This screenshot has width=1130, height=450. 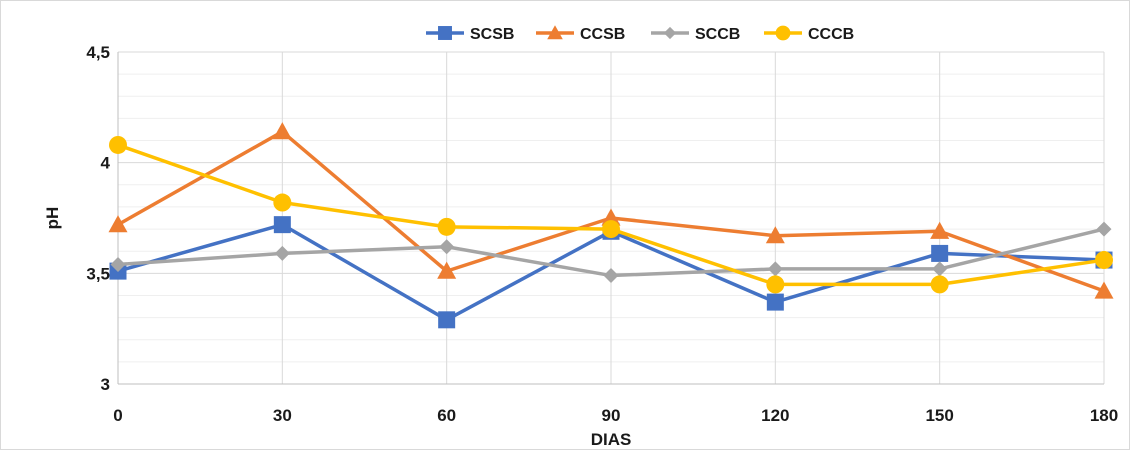 I want to click on legend-item-ccsb: CCSB, so click(x=580, y=34).